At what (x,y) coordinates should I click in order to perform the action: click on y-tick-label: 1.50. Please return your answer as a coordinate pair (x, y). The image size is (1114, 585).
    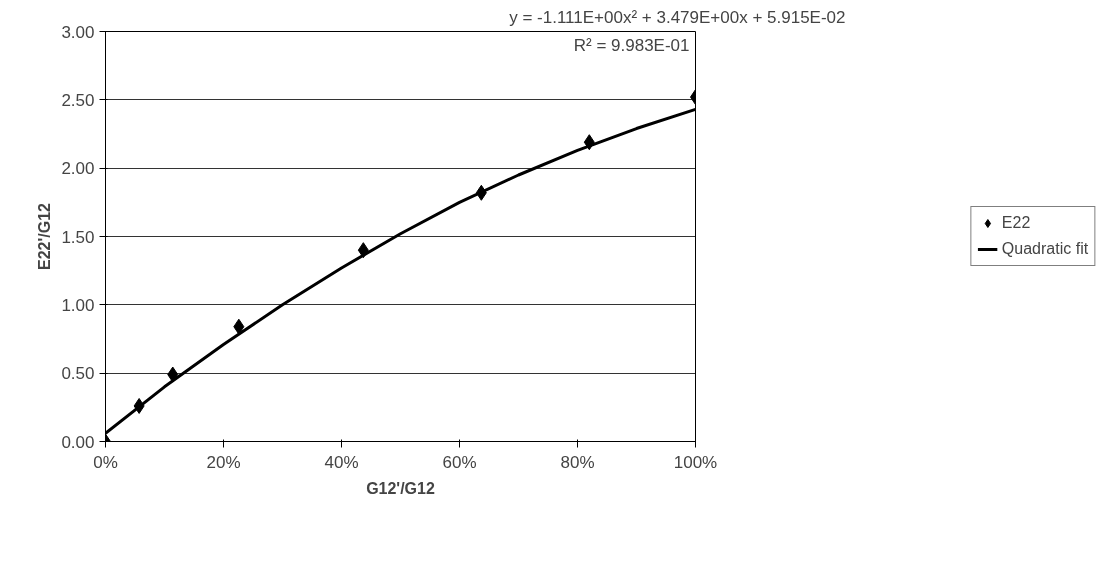
    Looking at the image, I should click on (78, 237).